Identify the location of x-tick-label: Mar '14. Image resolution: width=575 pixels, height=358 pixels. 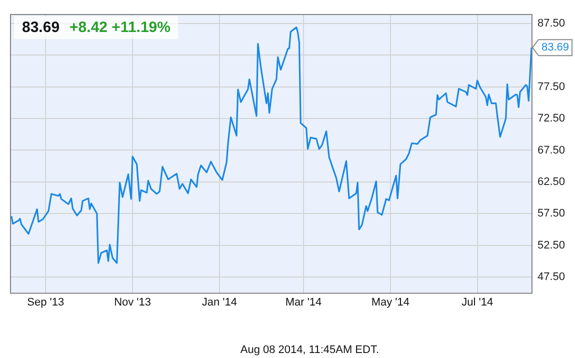
(303, 302).